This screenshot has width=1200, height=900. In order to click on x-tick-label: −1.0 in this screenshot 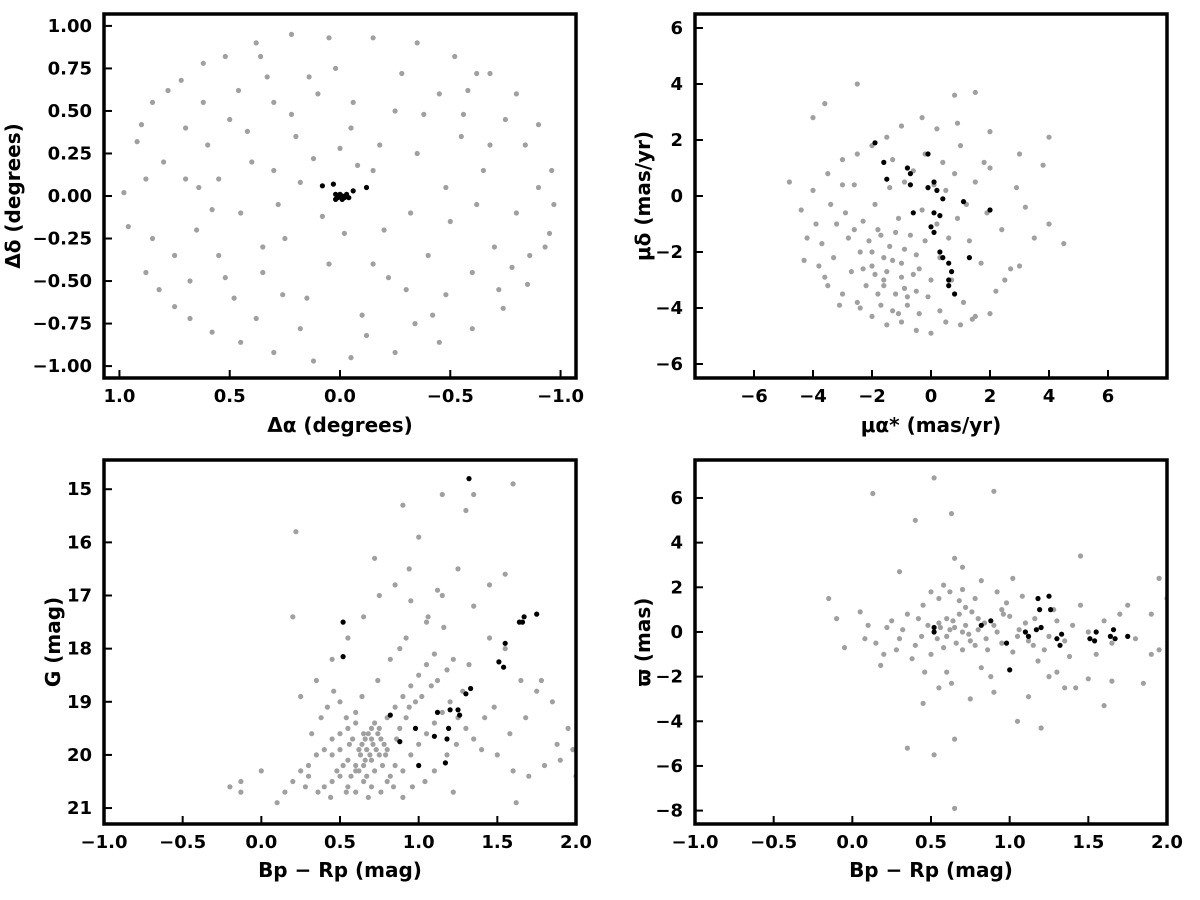, I will do `click(104, 842)`.